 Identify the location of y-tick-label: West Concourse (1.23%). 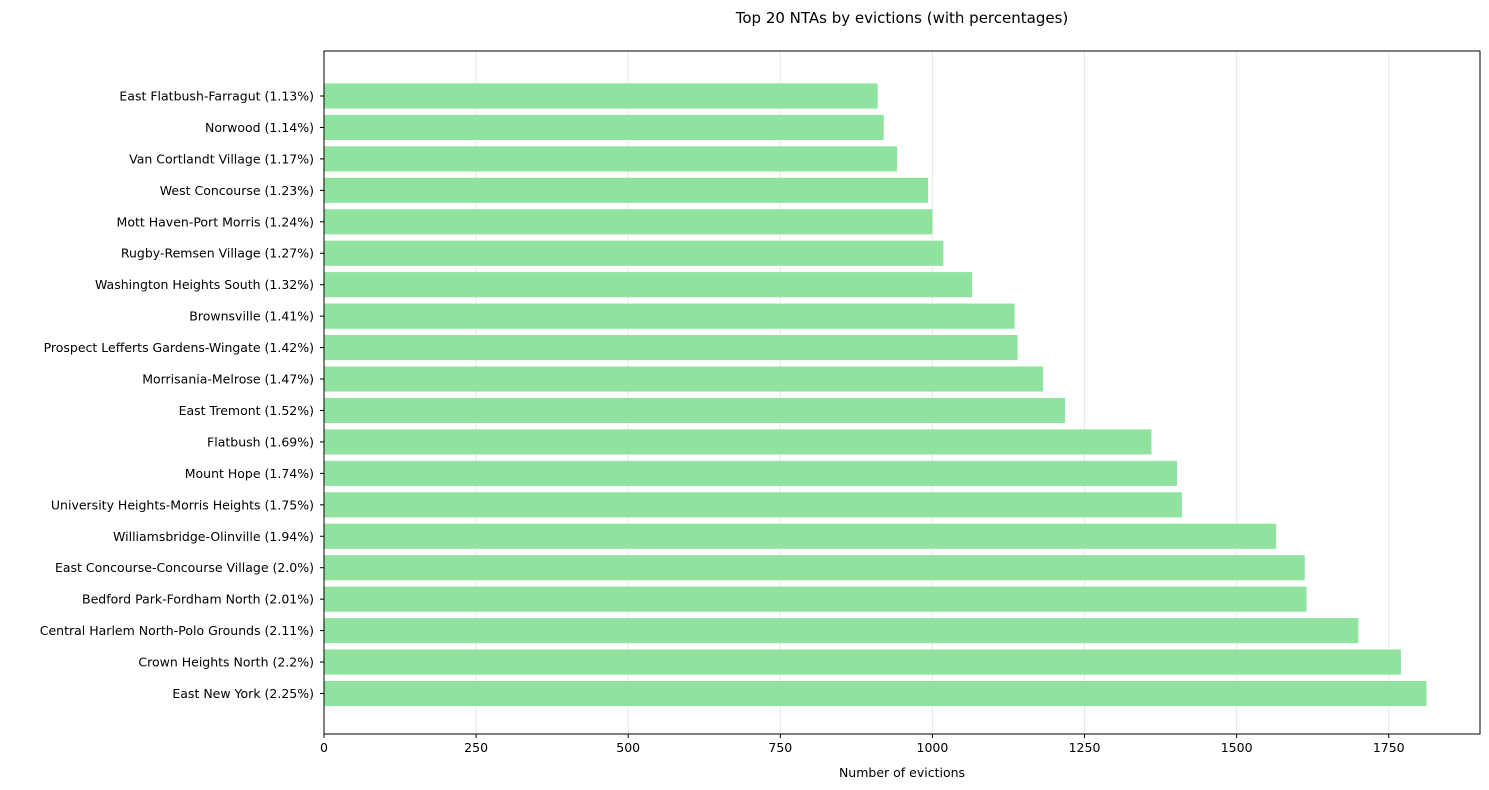
(237, 190).